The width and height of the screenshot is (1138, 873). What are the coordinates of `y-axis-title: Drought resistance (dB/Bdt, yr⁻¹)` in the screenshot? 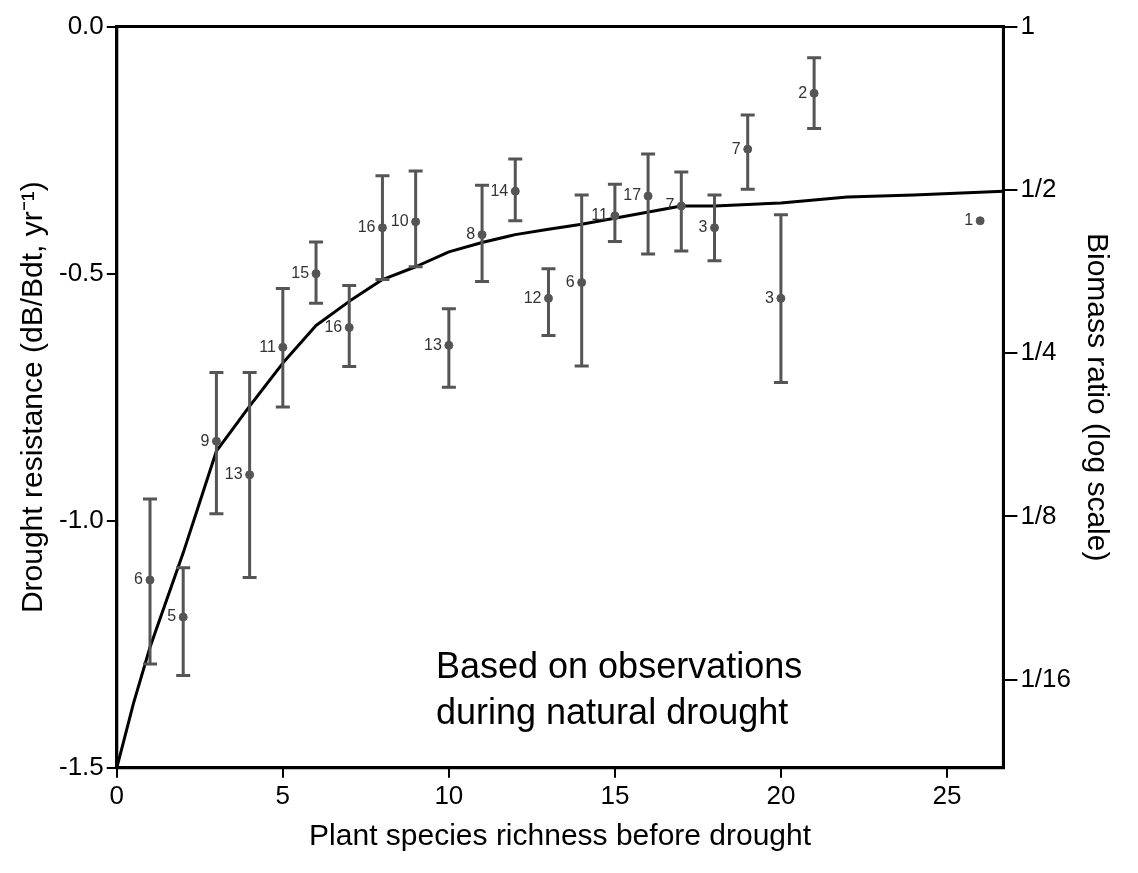 It's located at (32, 397).